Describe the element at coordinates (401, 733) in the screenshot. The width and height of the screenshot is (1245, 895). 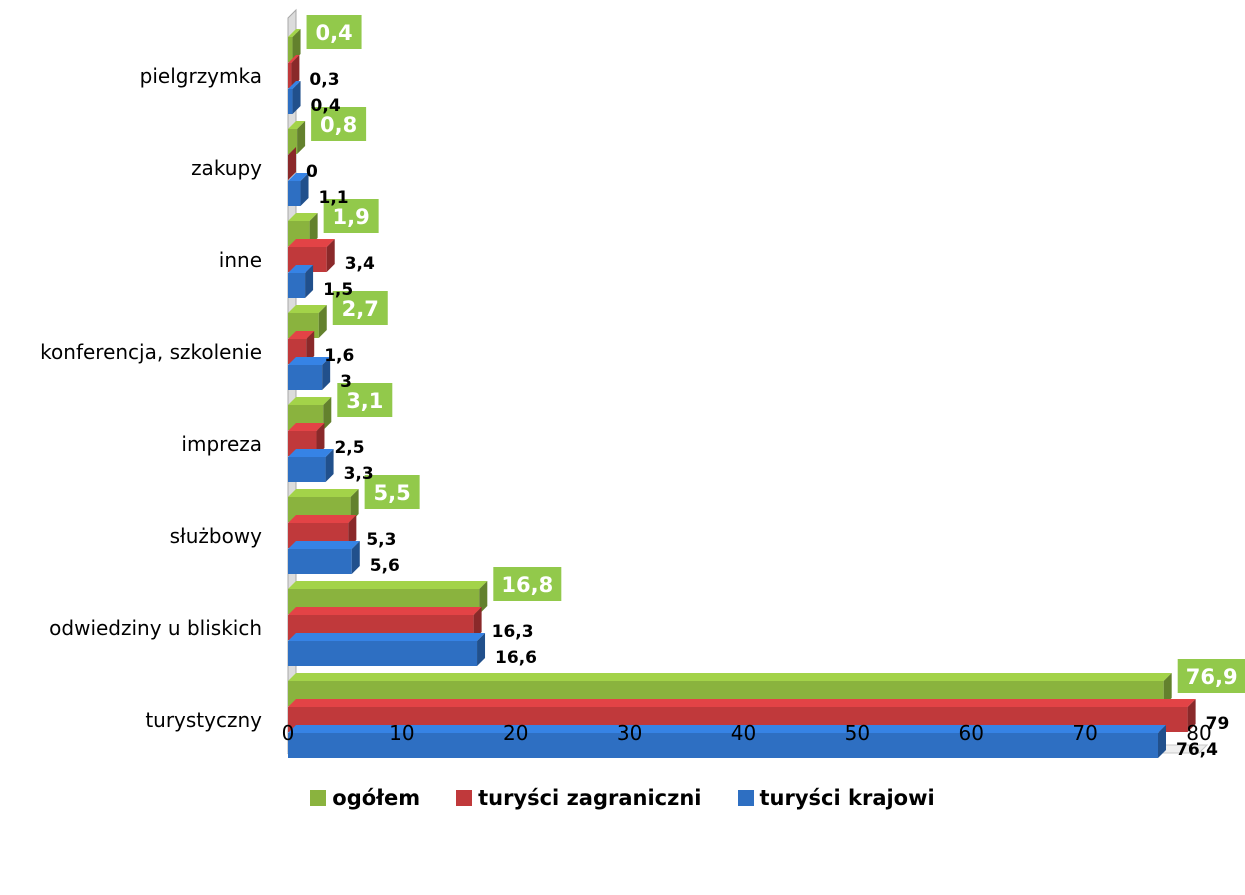
I see `x-tick-label: 10` at that location.